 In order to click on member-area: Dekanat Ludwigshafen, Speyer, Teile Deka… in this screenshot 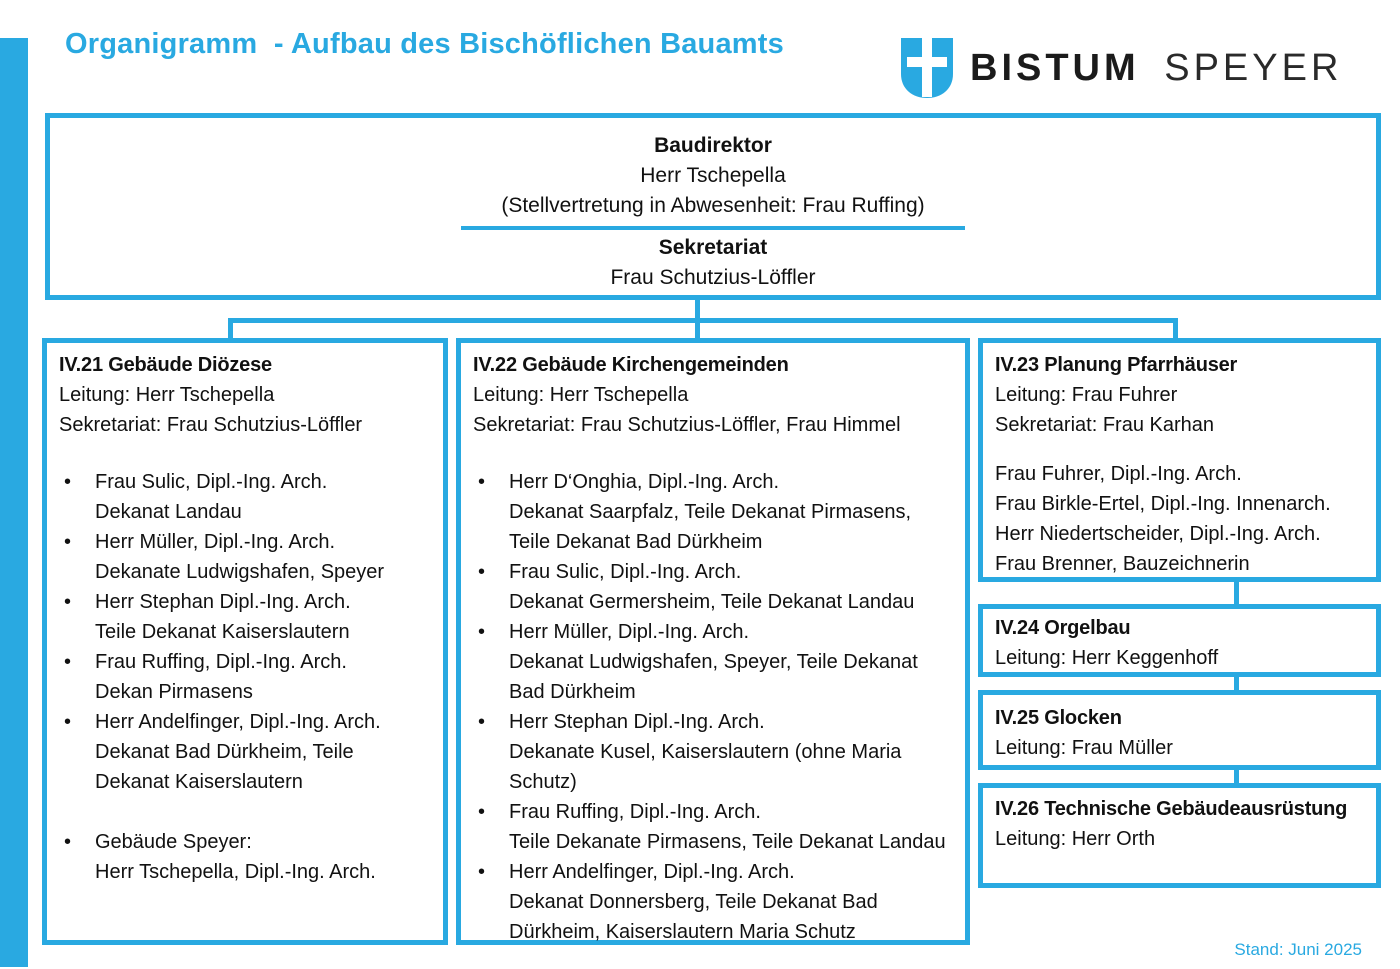, I will do `click(713, 677)`.